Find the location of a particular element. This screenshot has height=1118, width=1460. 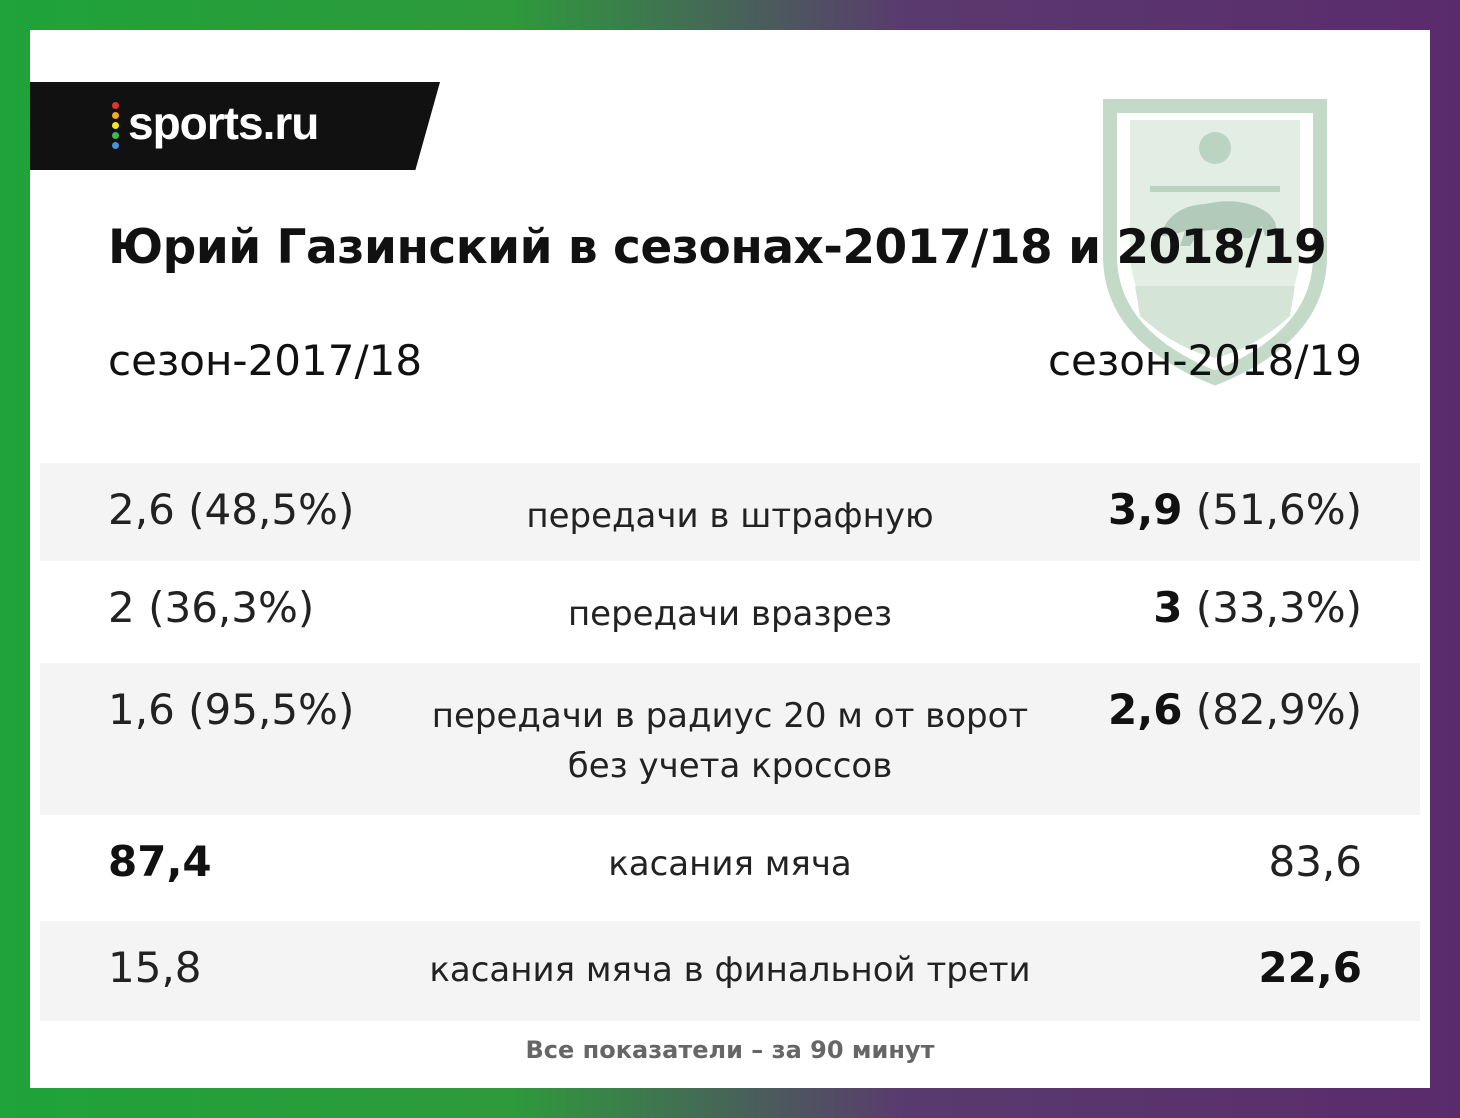

row-left-value: 87,4 is located at coordinates (160, 861).